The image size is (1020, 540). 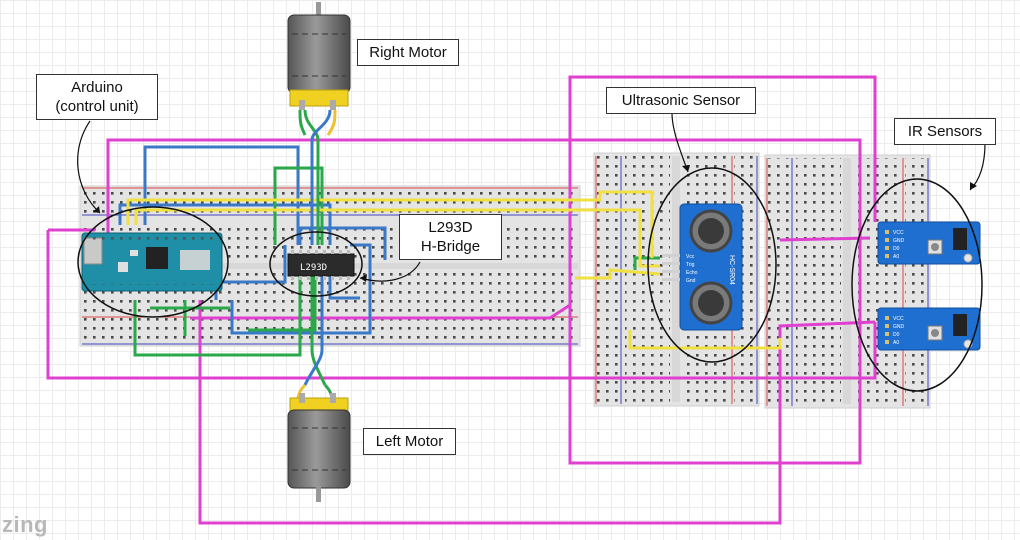 I want to click on hbridge-label-line1: L293D, so click(x=450, y=227).